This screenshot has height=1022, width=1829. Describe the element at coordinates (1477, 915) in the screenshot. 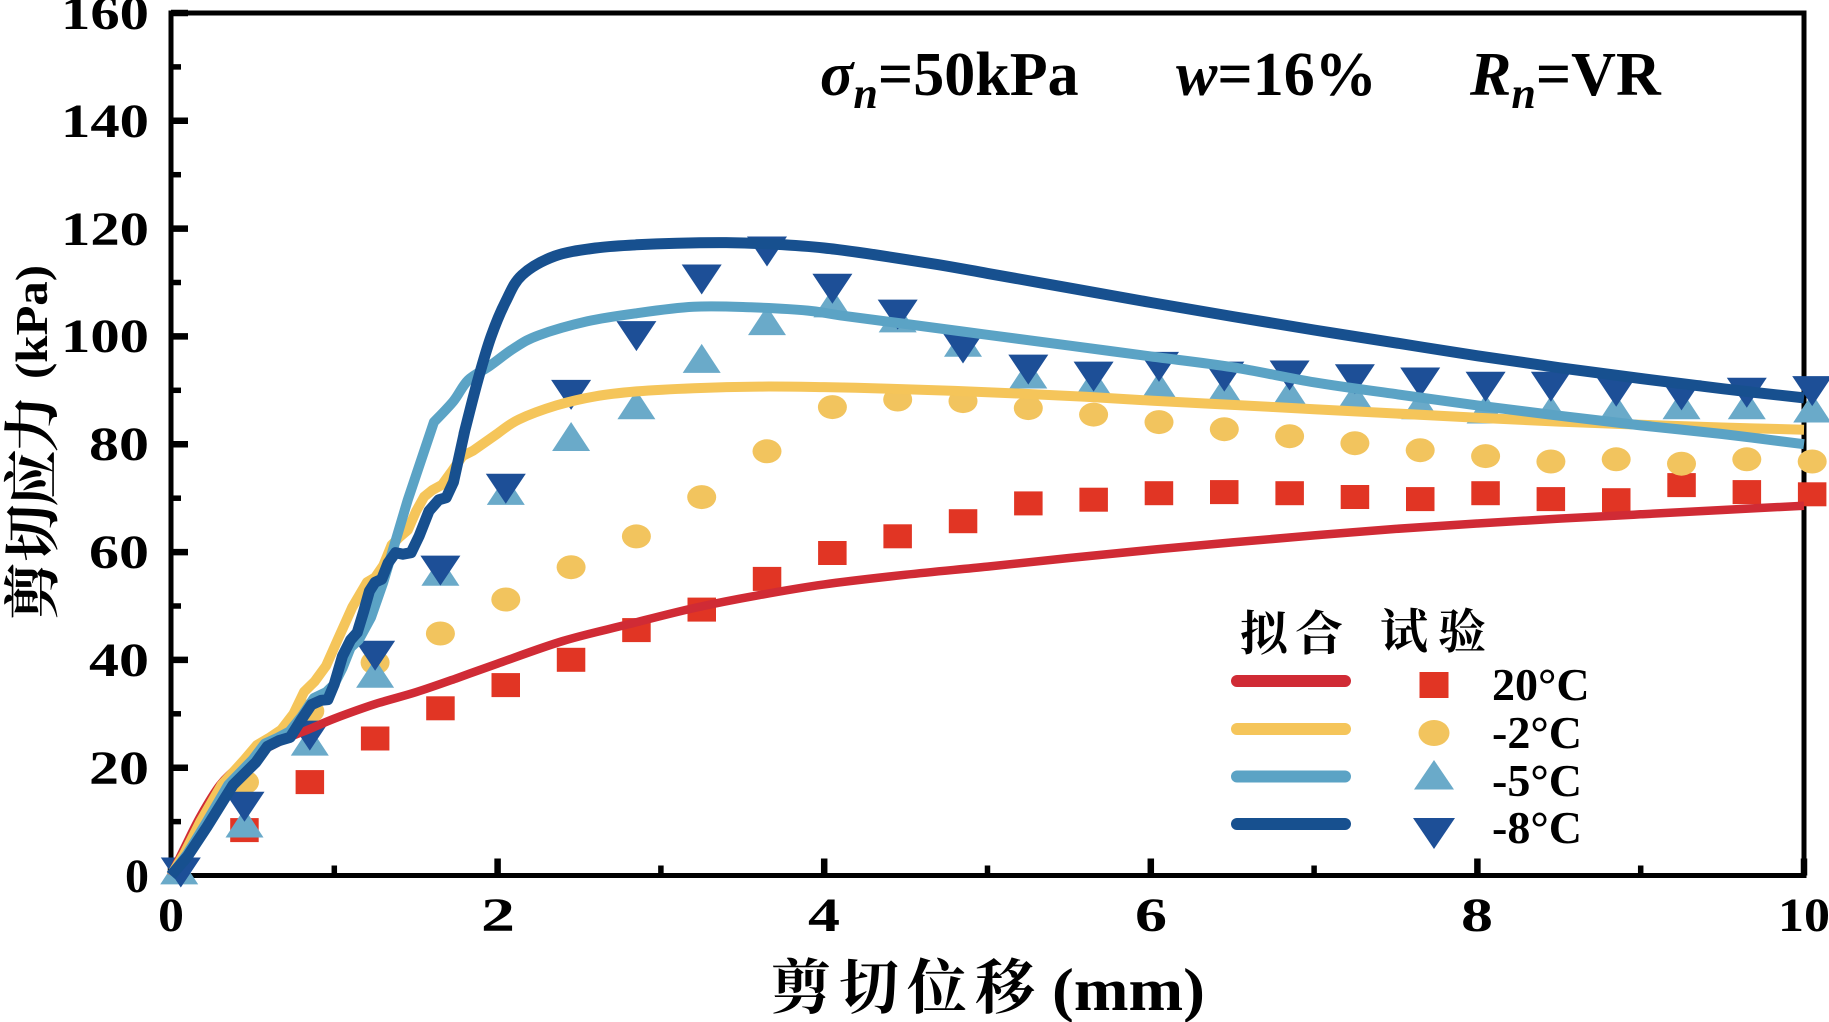

I see `svg-text: 8` at that location.